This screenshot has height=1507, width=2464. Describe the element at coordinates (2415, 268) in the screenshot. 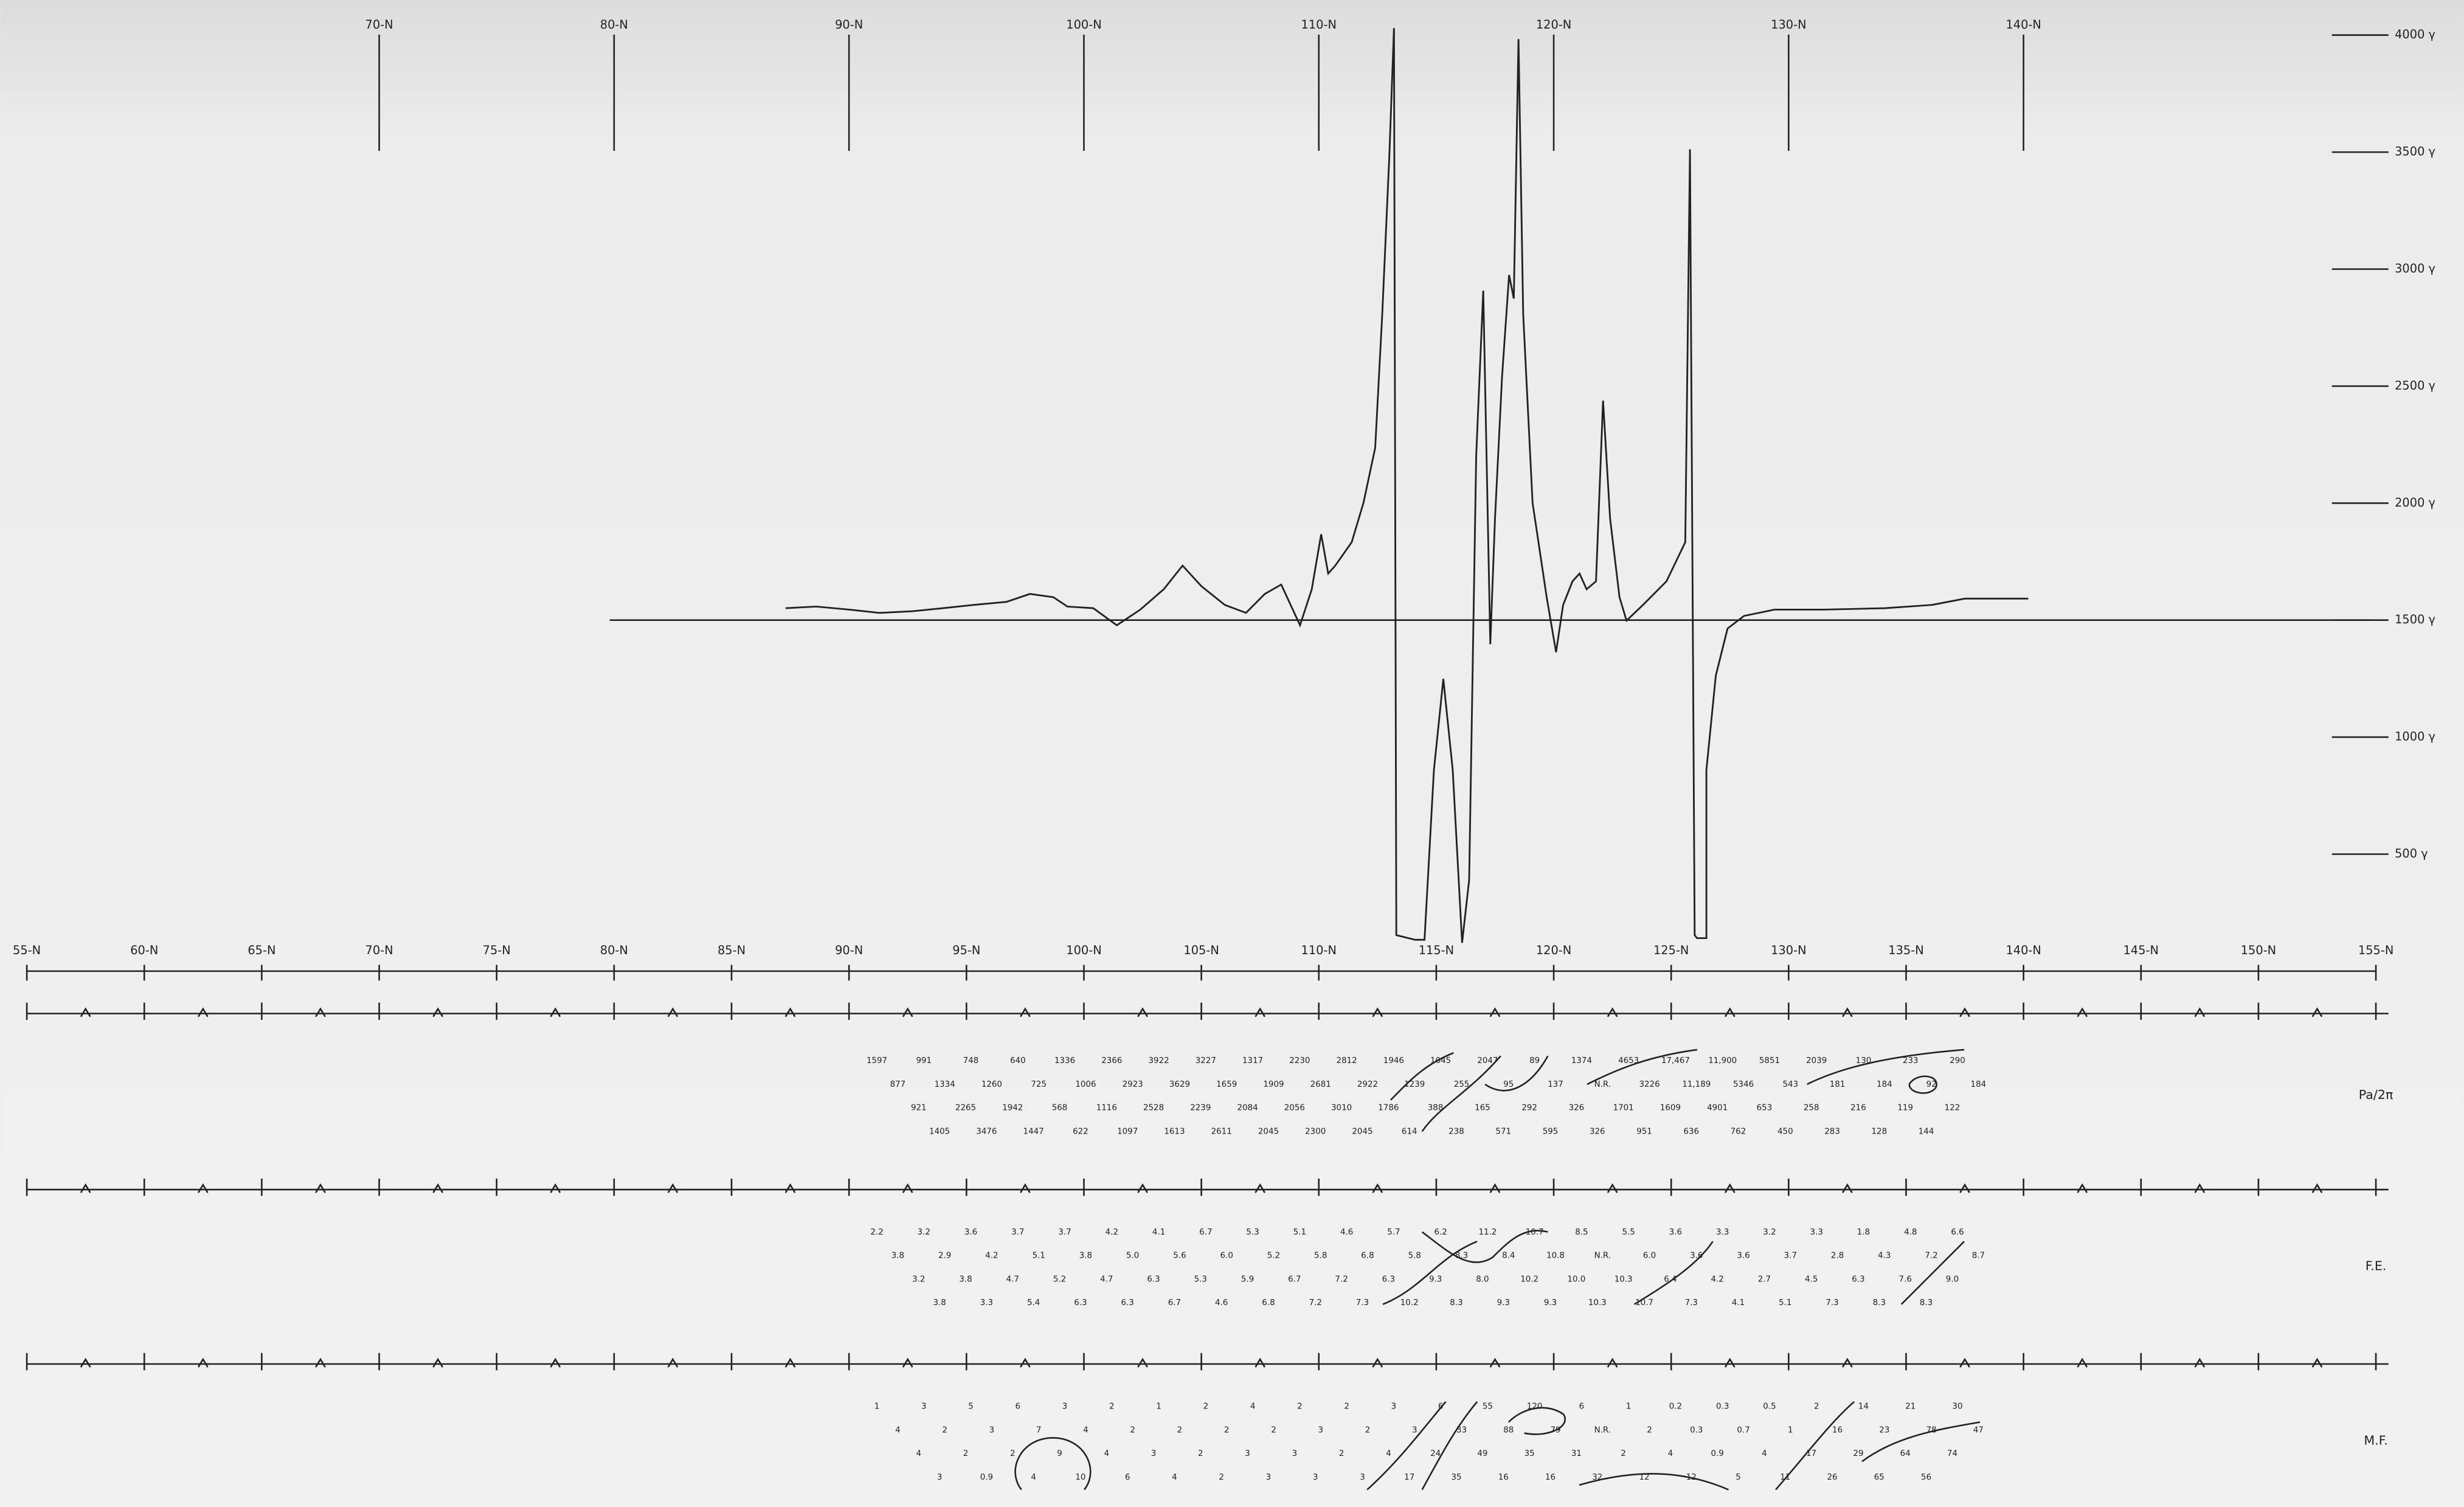

I see `y-tick-label: 3000 γ` at that location.